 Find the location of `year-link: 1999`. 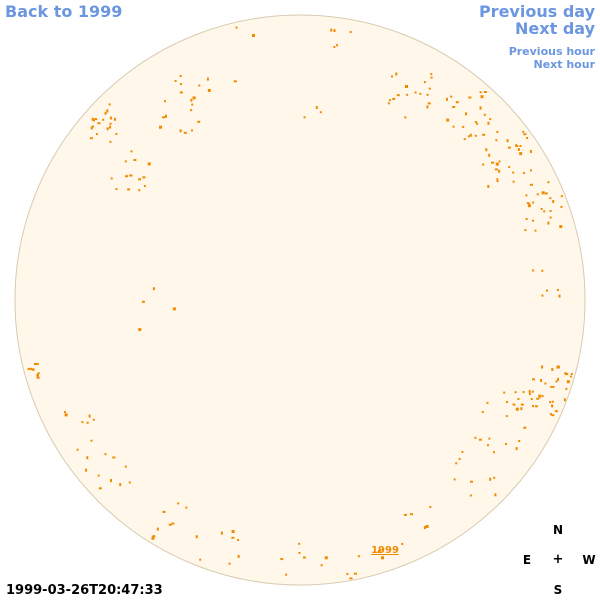

year-link: 1999 is located at coordinates (385, 550).